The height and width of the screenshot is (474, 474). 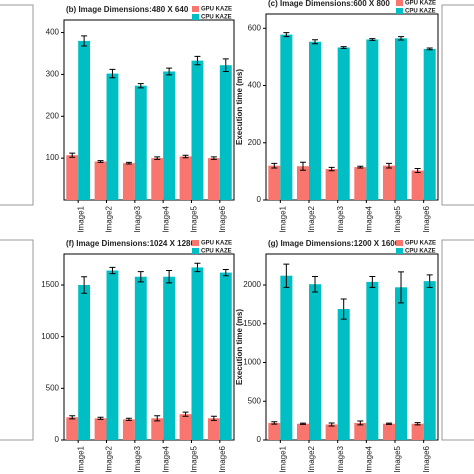 I want to click on chart-title: (b) Image Dimensions:480 X 640, so click(x=127, y=9).